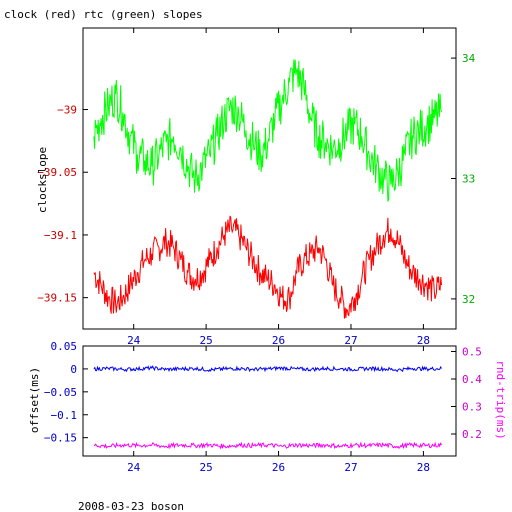  What do you see at coordinates (60, 235) in the screenshot?
I see `y-tick-label: −39.1` at bounding box center [60, 235].